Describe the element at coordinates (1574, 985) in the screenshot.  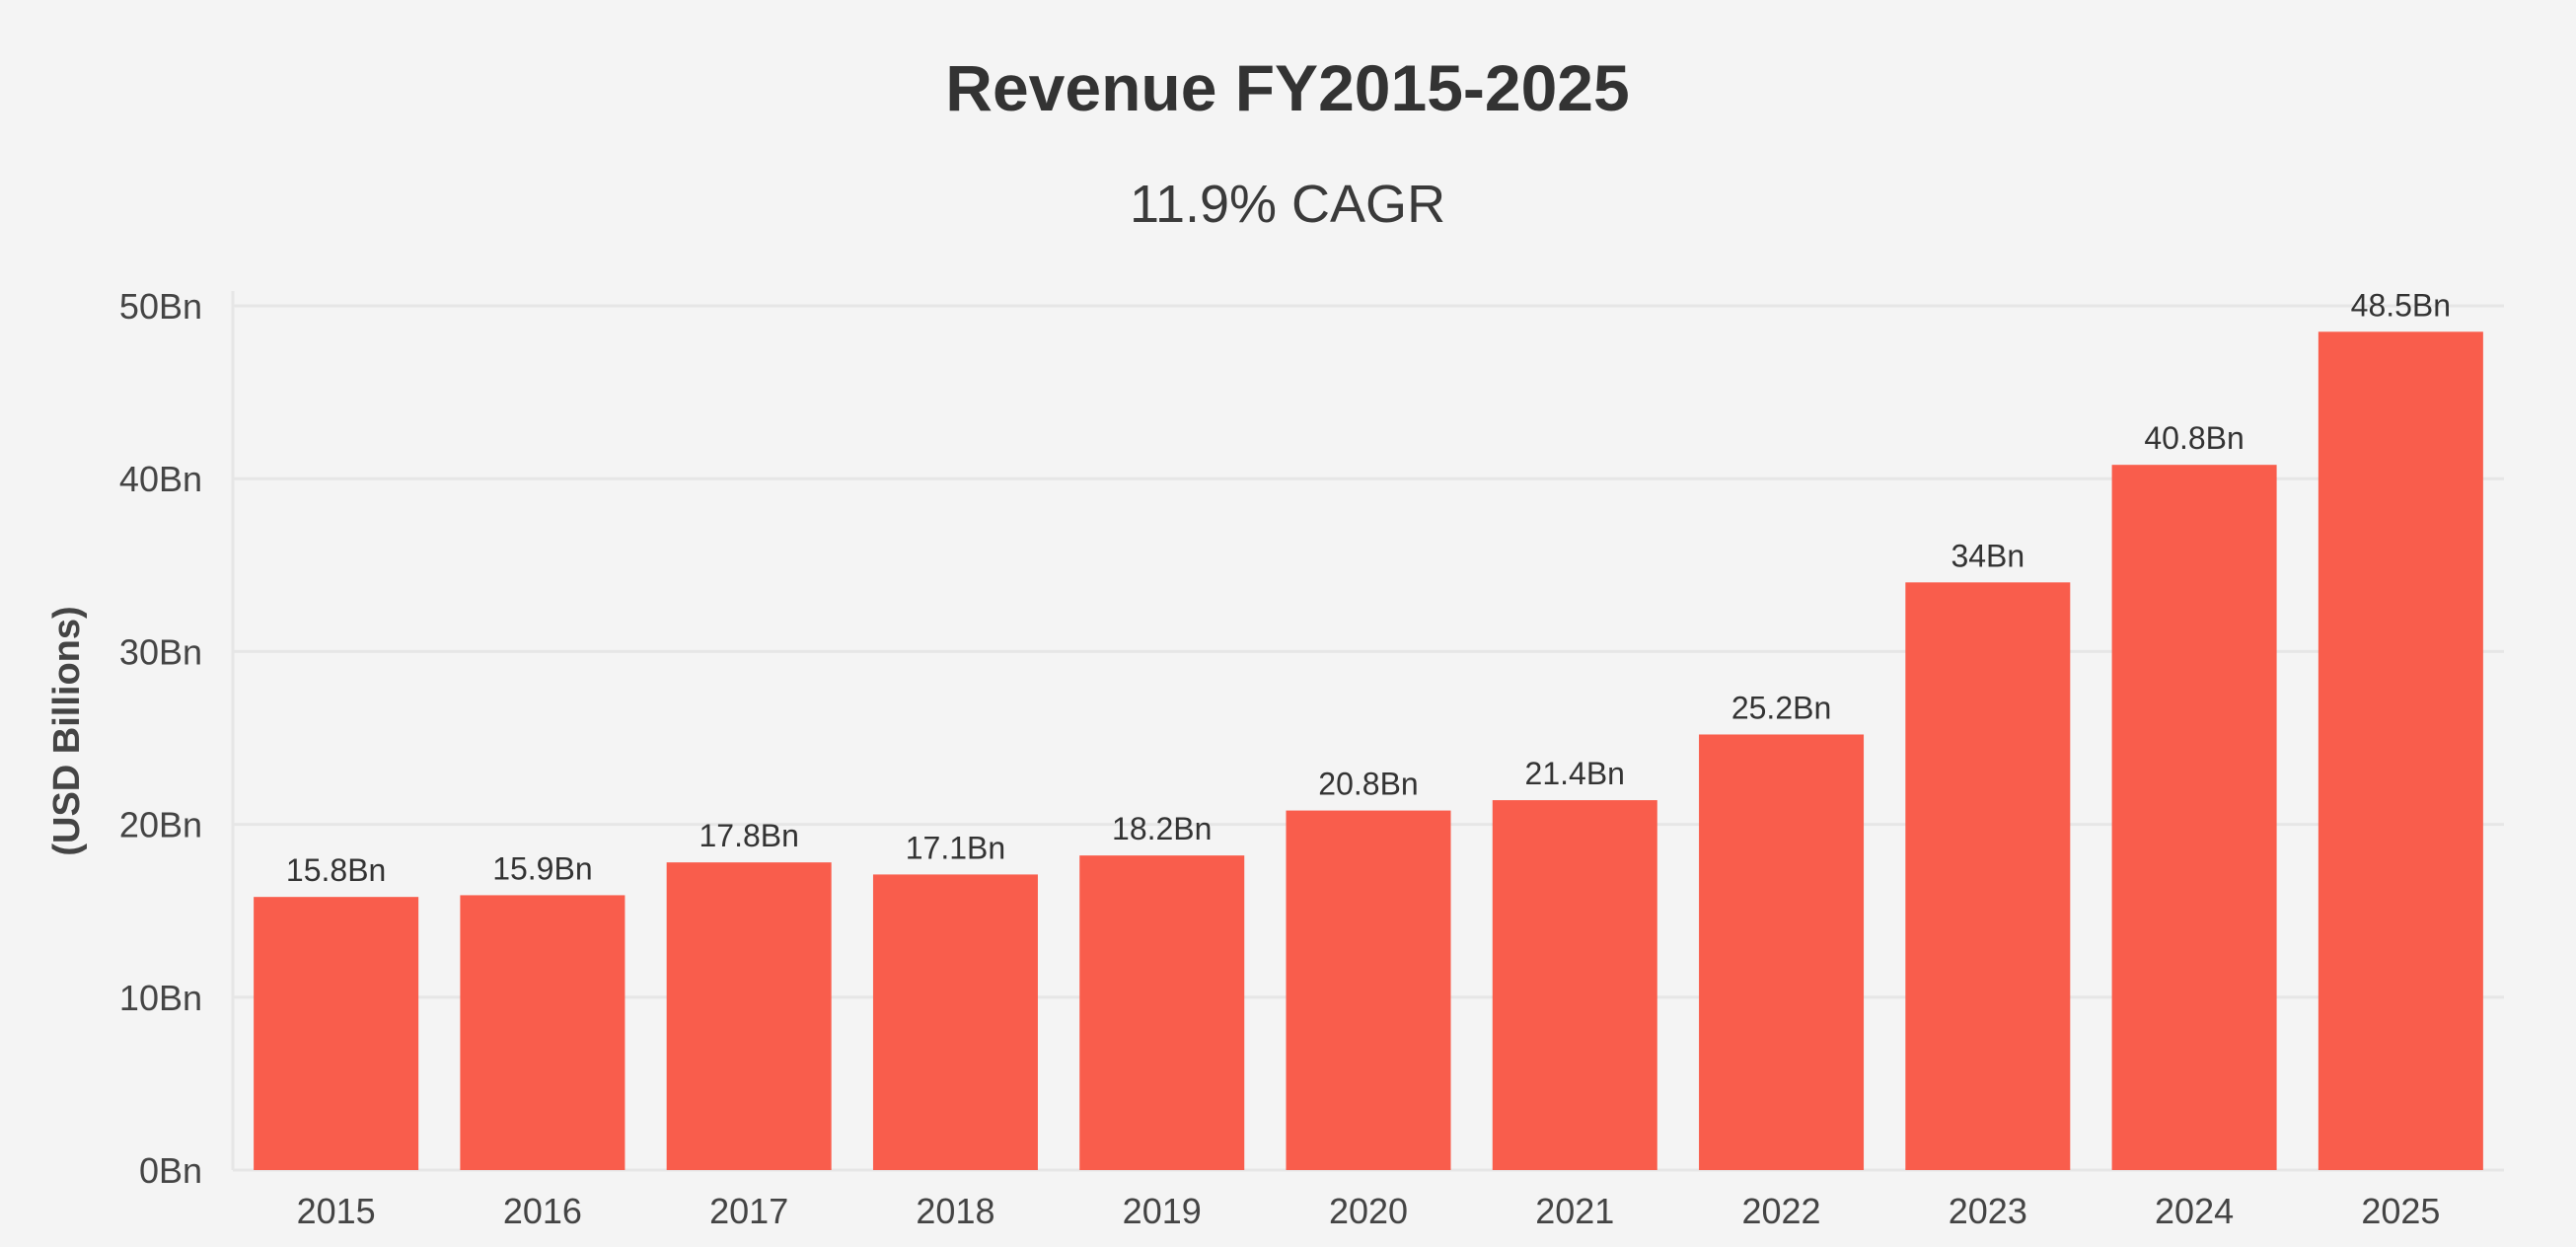
I see `bar-2021` at that location.